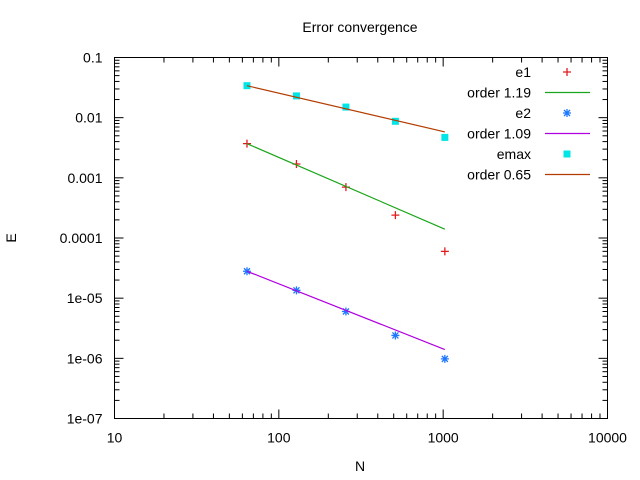 This screenshot has width=640, height=480. What do you see at coordinates (499, 175) in the screenshot?
I see `legend-label: order 0.65` at bounding box center [499, 175].